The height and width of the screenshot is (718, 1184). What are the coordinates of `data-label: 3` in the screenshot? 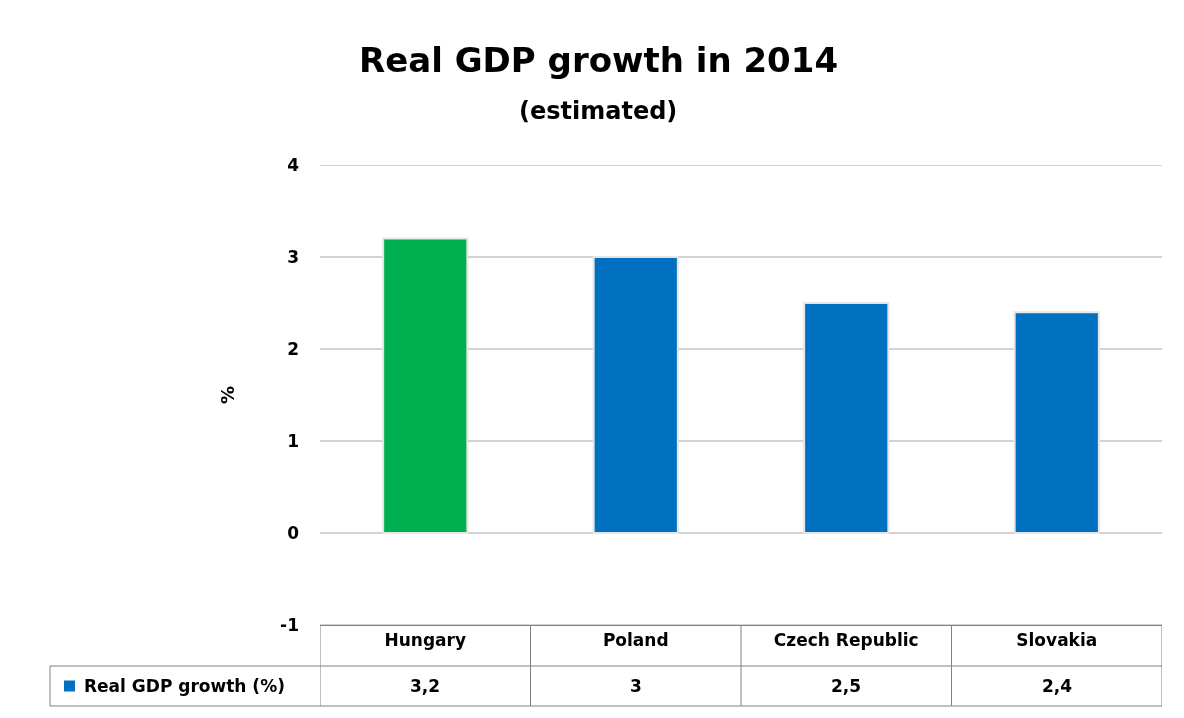 It's located at (636, 686).